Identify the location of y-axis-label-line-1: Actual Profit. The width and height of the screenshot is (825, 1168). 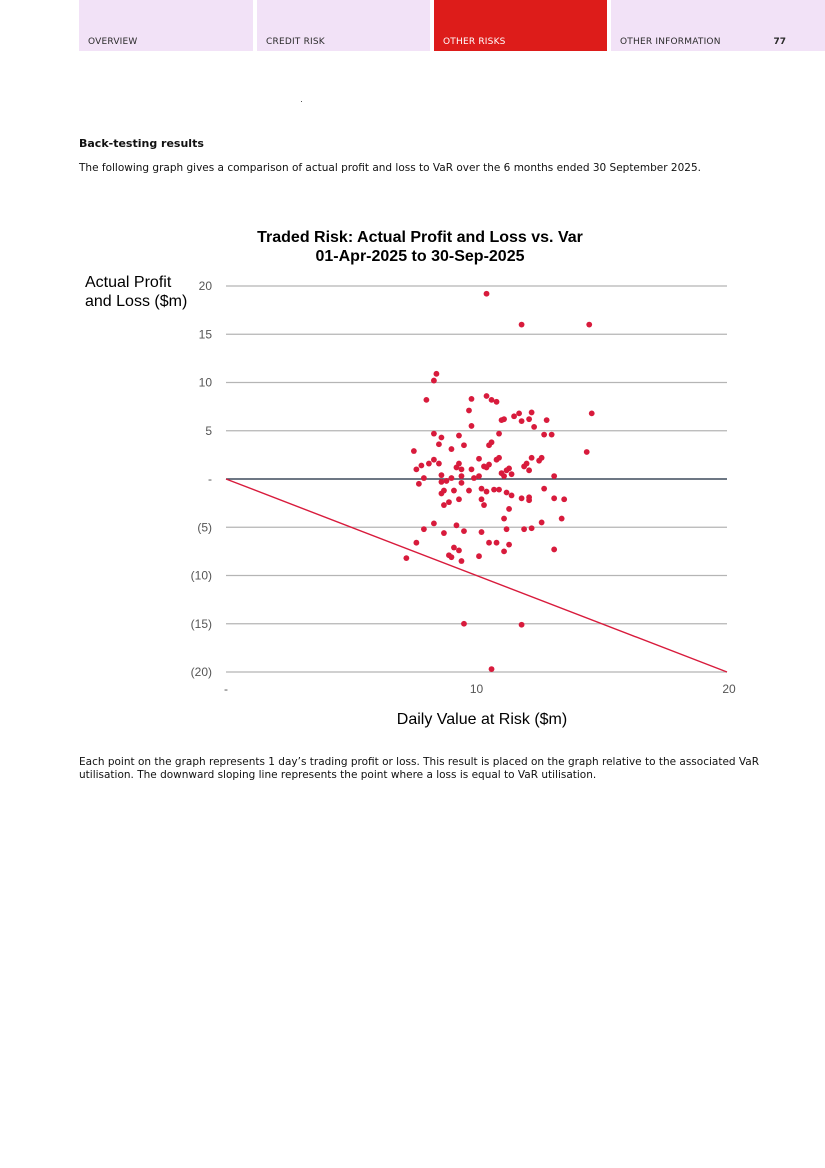
(128, 282).